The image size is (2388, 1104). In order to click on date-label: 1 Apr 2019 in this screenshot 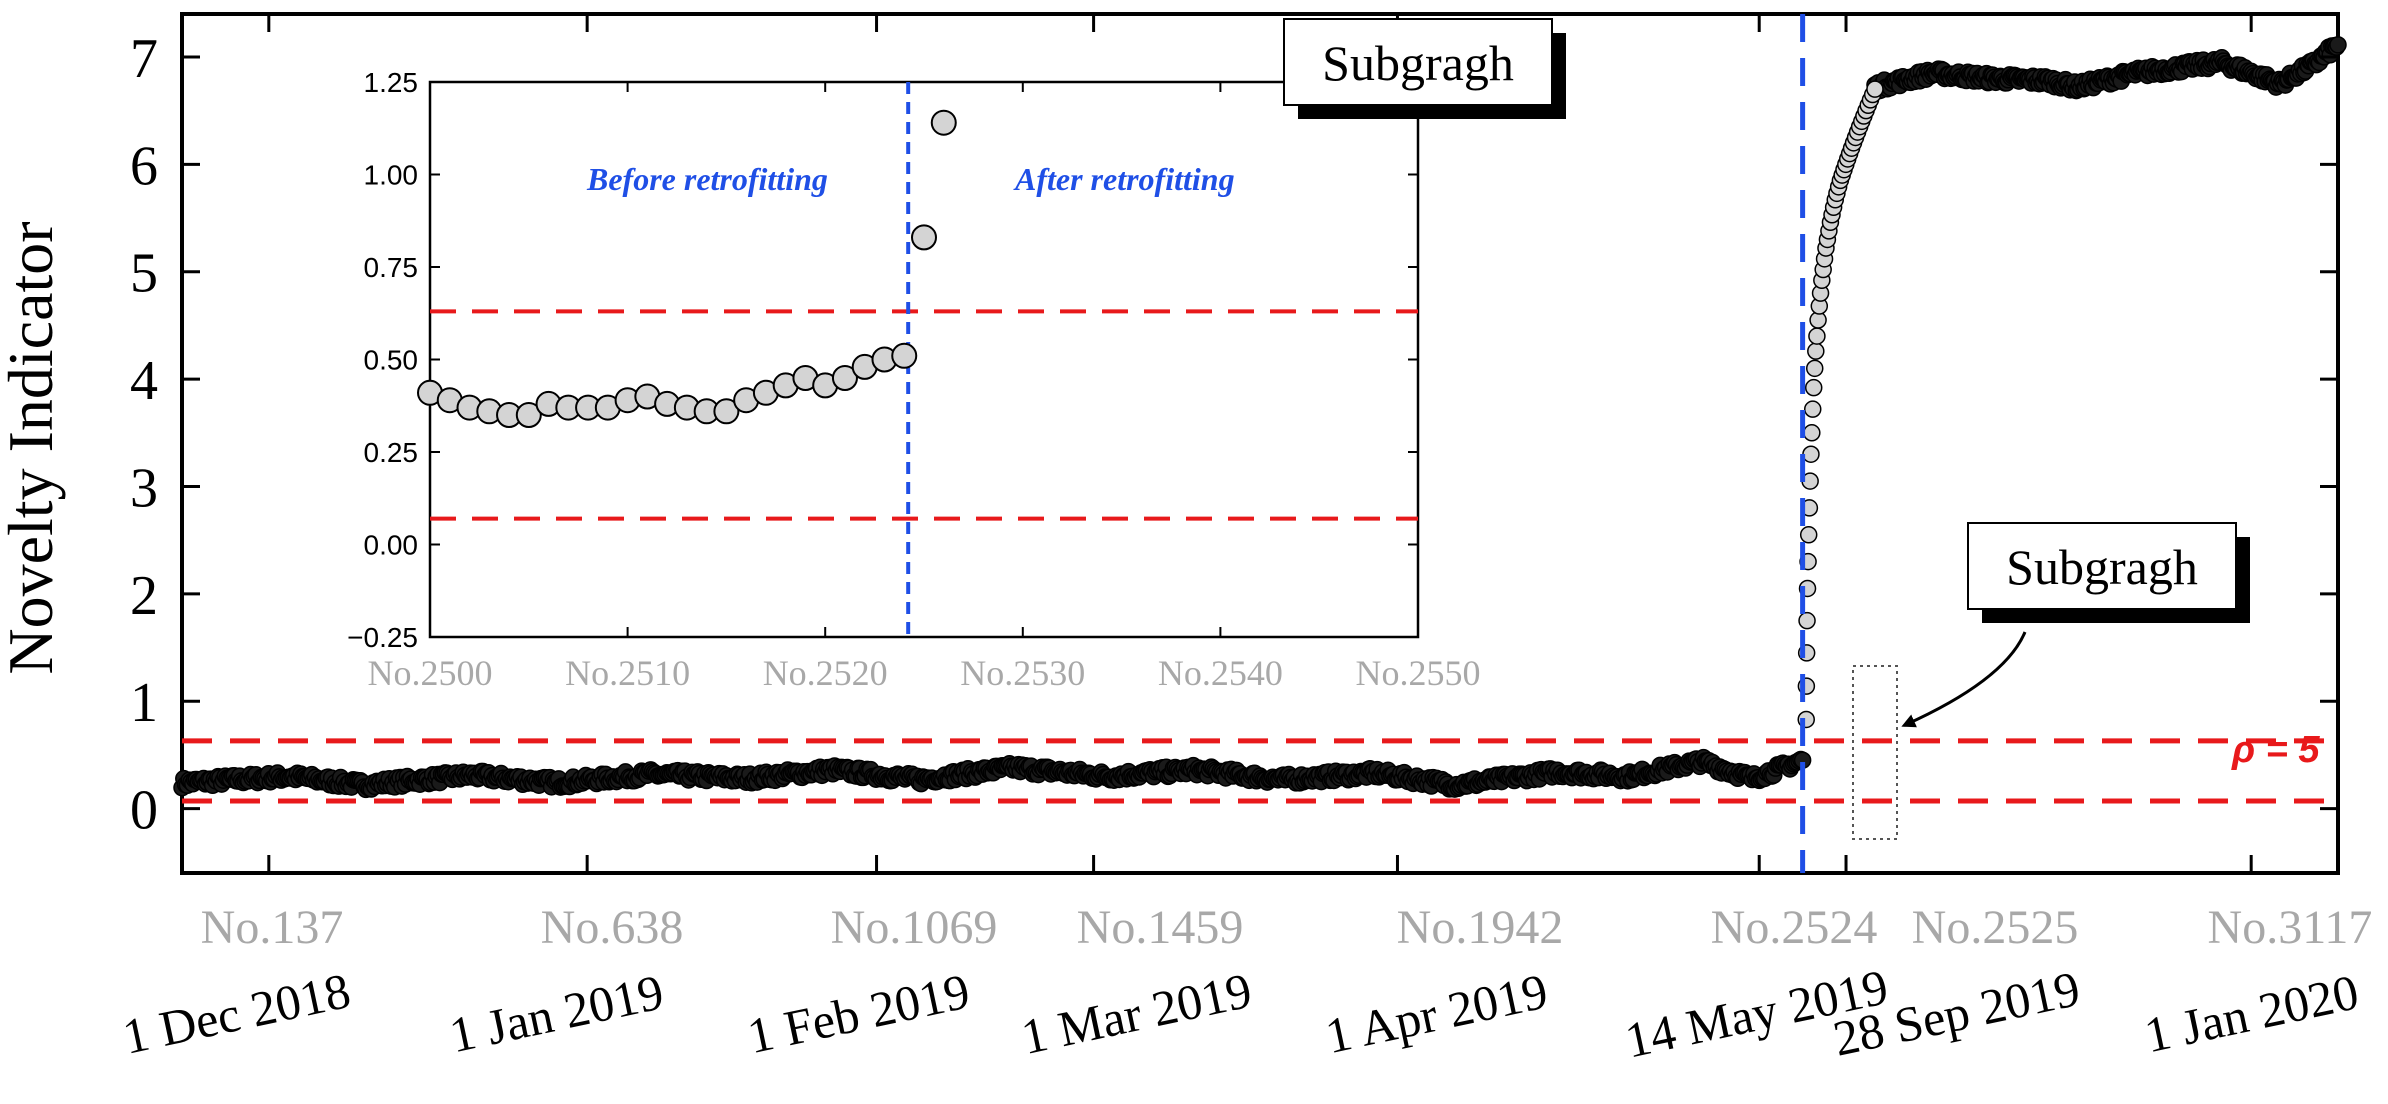, I will do `click(1437, 1014)`.